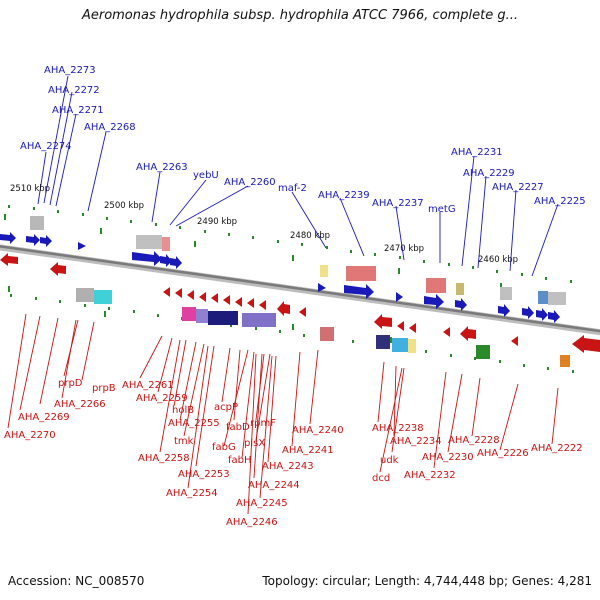  I want to click on gene-label-aha2272: AHA_2272, so click(74, 90).